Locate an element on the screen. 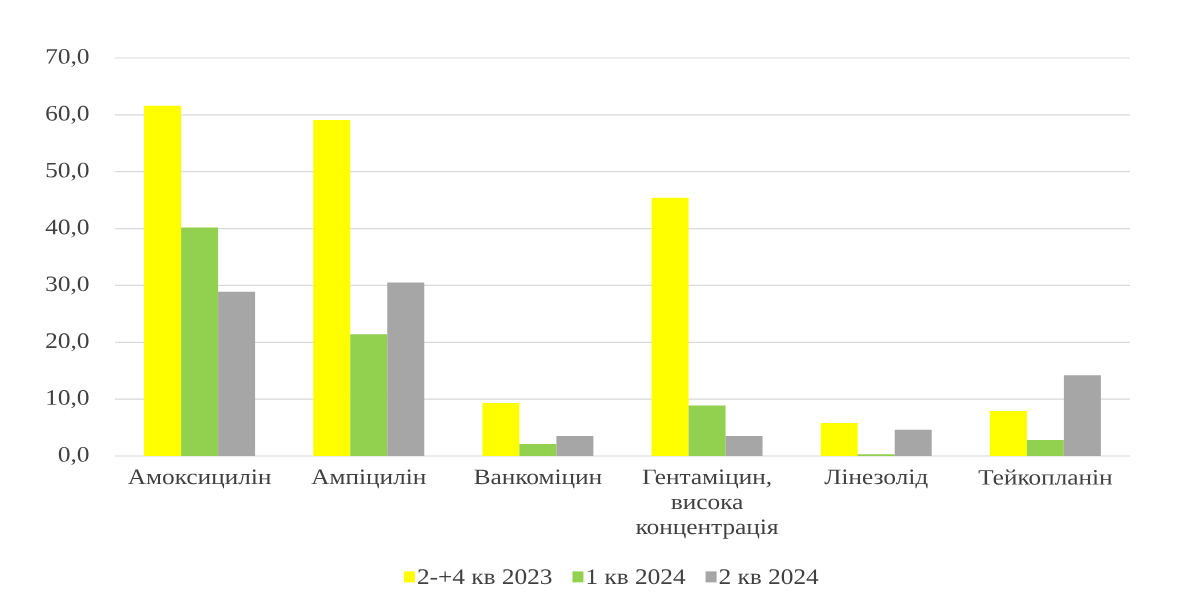 The image size is (1200, 601). x-tick-label: Амоксицилін is located at coordinates (199, 479).